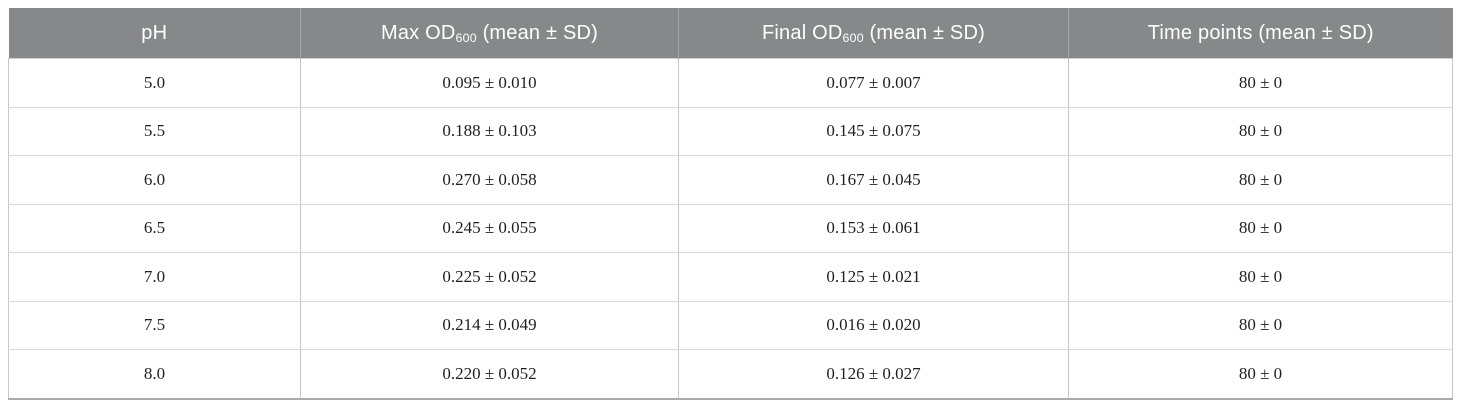 This screenshot has width=1460, height=405. I want to click on cell-ph: 8.0, so click(154, 374).